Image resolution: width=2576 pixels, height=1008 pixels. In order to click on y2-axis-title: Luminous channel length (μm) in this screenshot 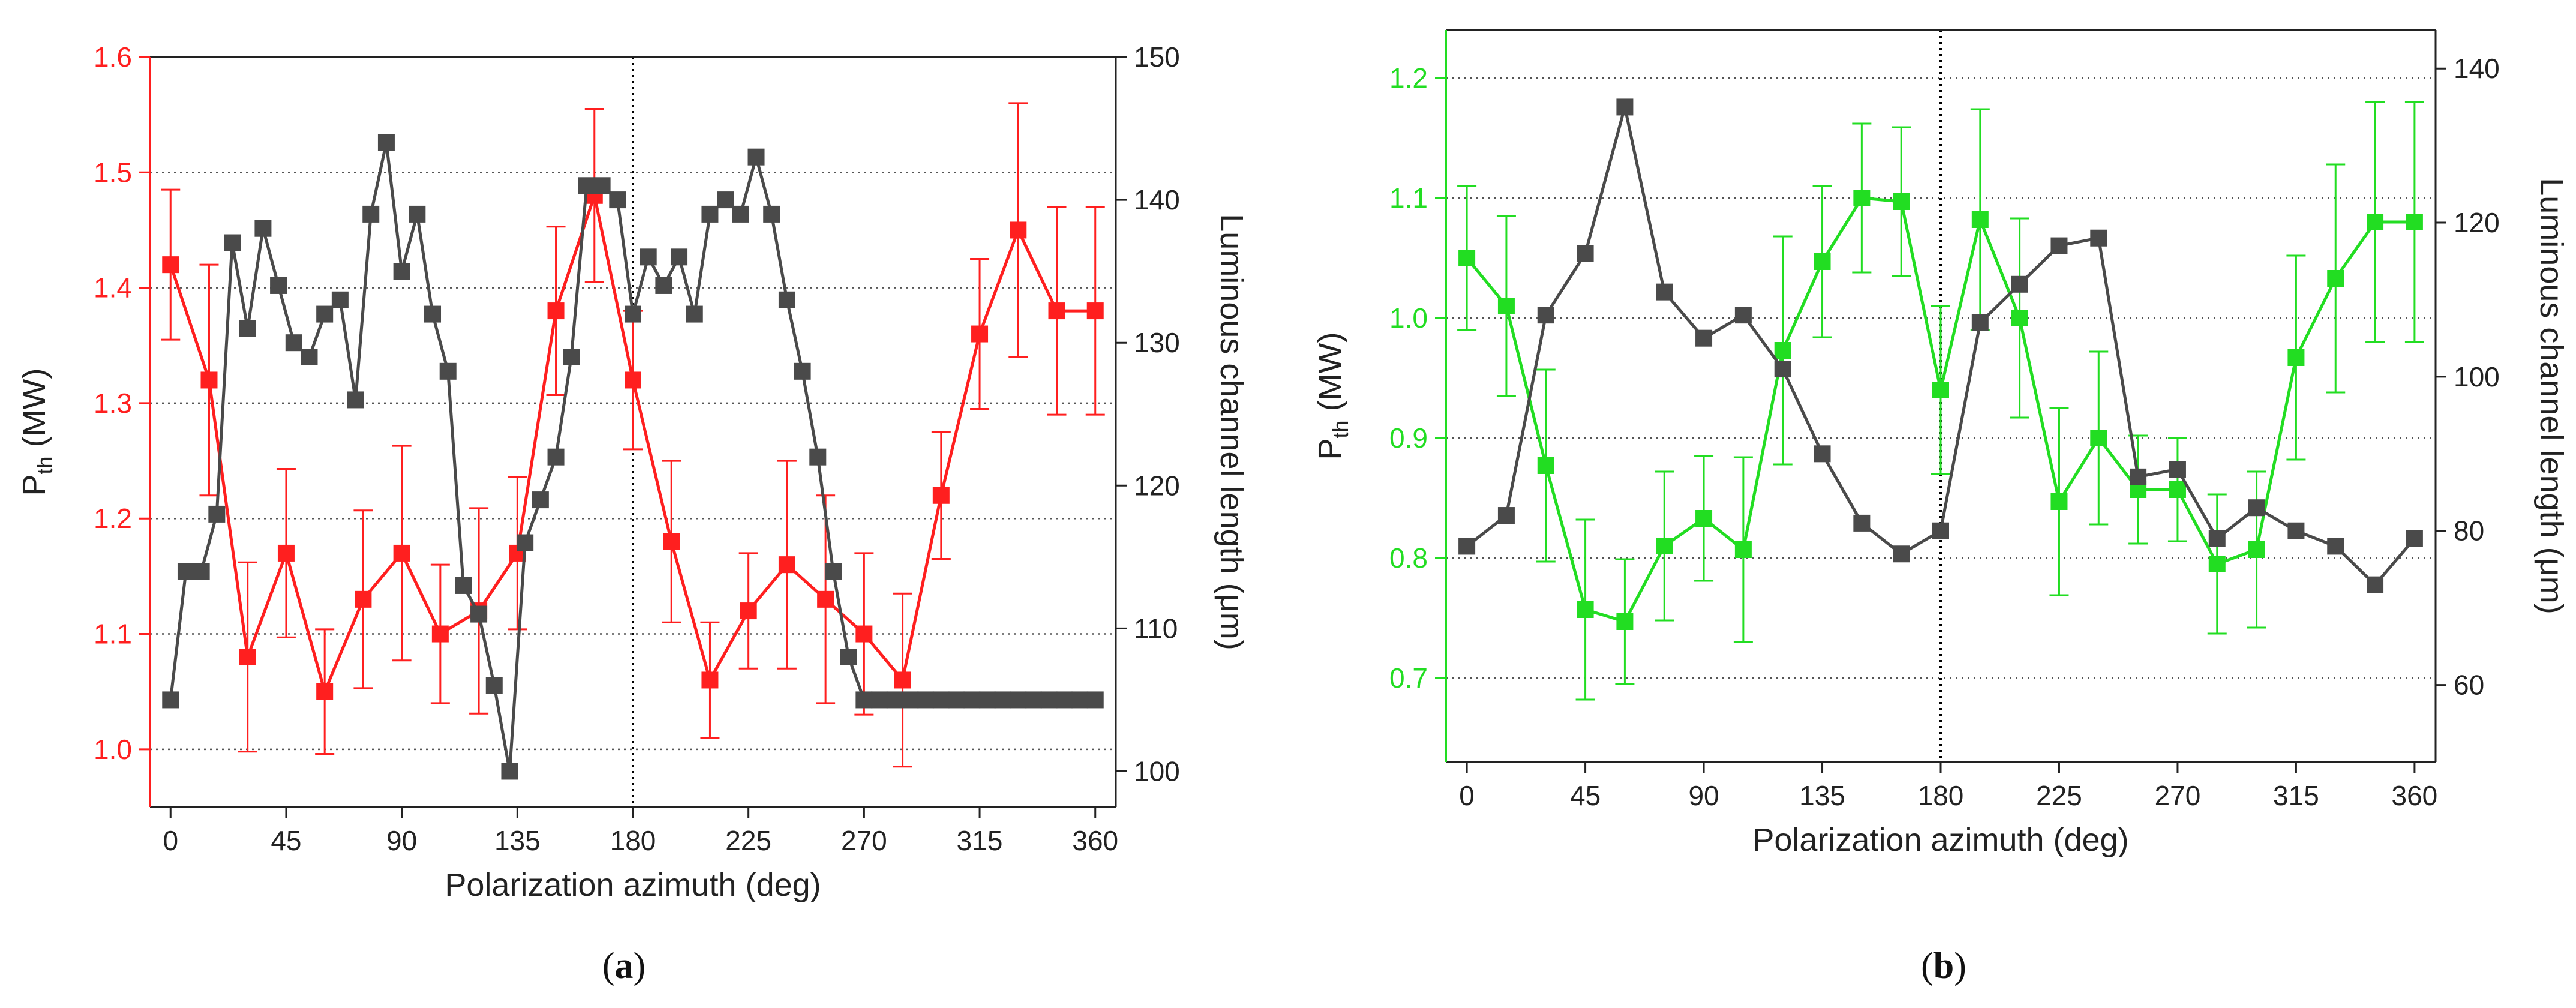, I will do `click(1232, 432)`.